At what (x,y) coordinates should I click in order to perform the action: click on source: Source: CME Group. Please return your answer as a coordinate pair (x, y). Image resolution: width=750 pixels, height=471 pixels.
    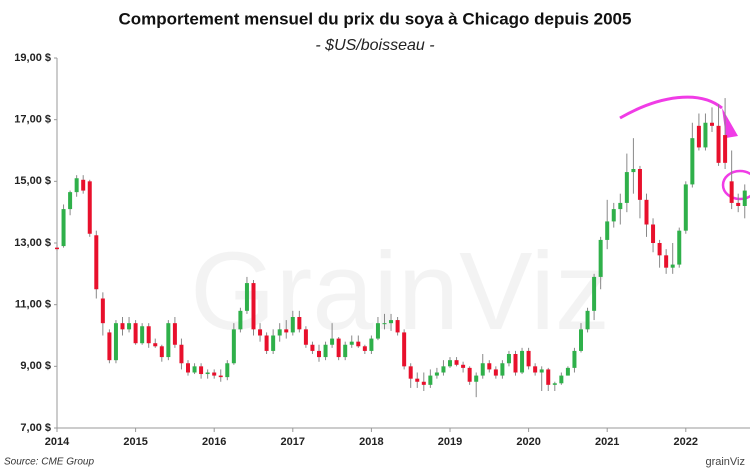
    Looking at the image, I should click on (49, 462).